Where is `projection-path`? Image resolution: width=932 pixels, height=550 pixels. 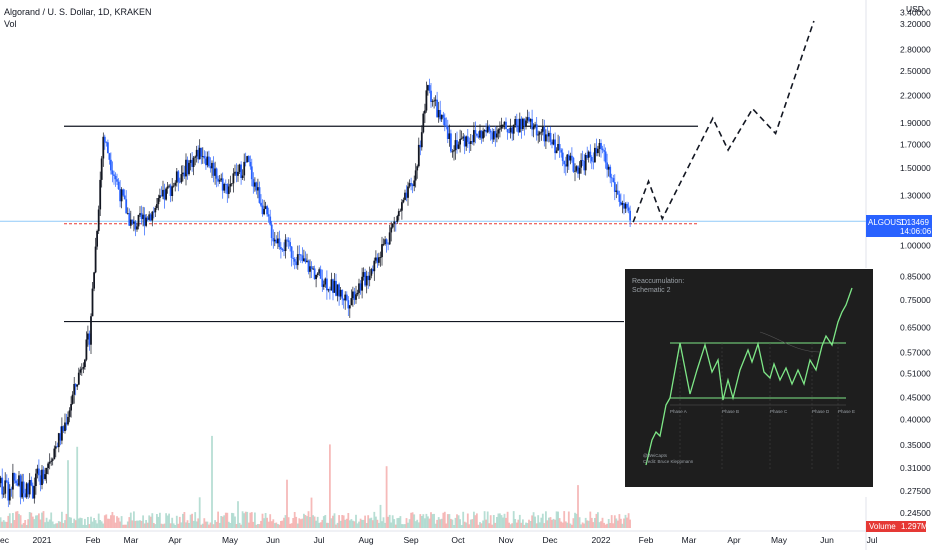 projection-path is located at coordinates (723, 121).